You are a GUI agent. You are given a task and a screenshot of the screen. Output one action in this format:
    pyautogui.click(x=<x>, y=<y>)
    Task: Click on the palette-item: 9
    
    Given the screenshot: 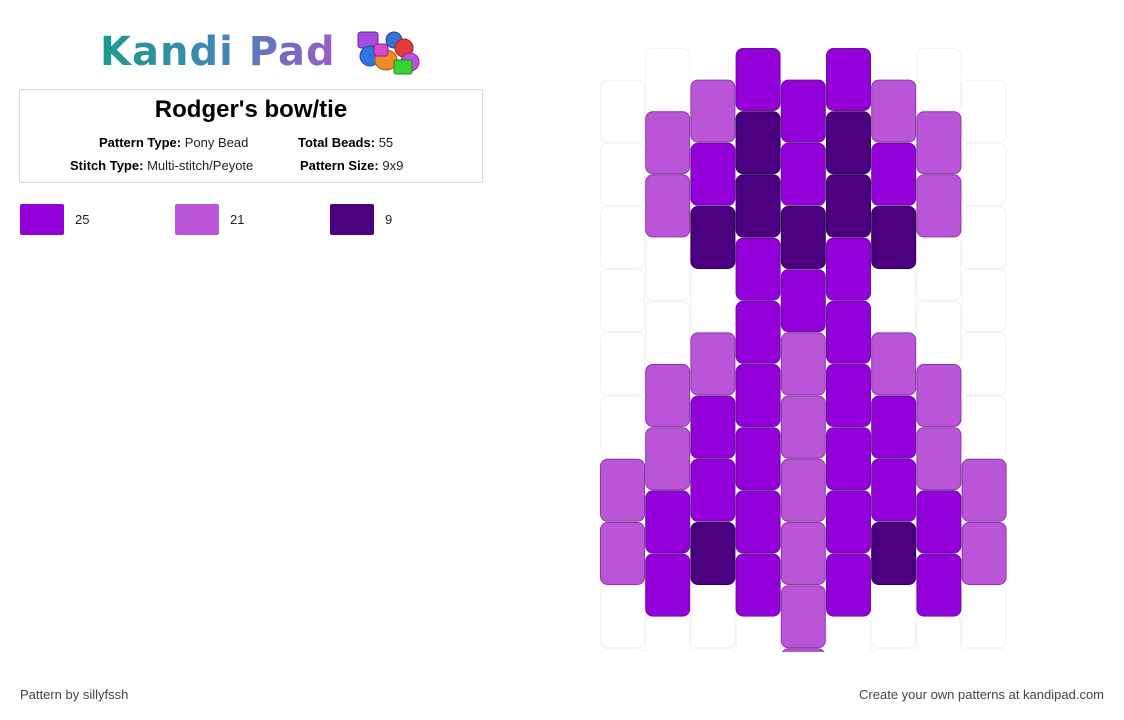 What is the action you would take?
    pyautogui.click(x=361, y=219)
    